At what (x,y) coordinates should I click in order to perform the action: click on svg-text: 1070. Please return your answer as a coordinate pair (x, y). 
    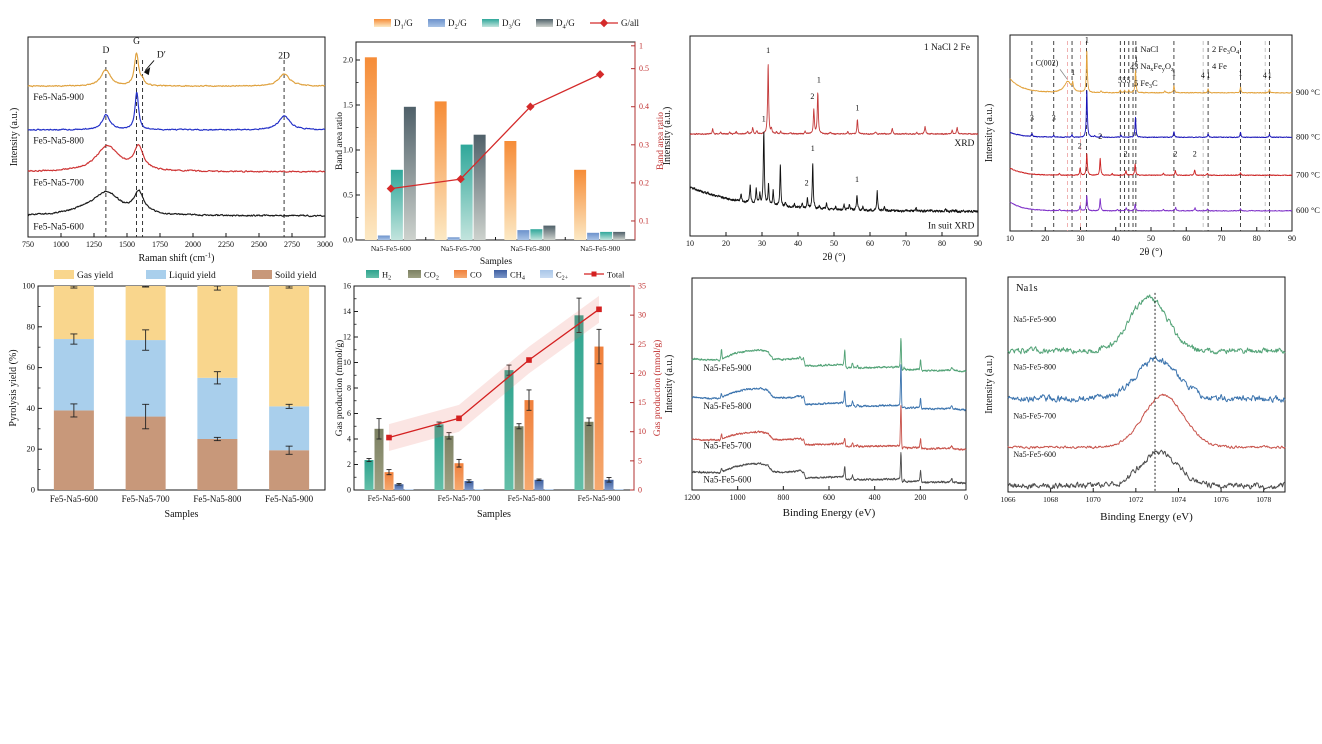
    Looking at the image, I should click on (1093, 499).